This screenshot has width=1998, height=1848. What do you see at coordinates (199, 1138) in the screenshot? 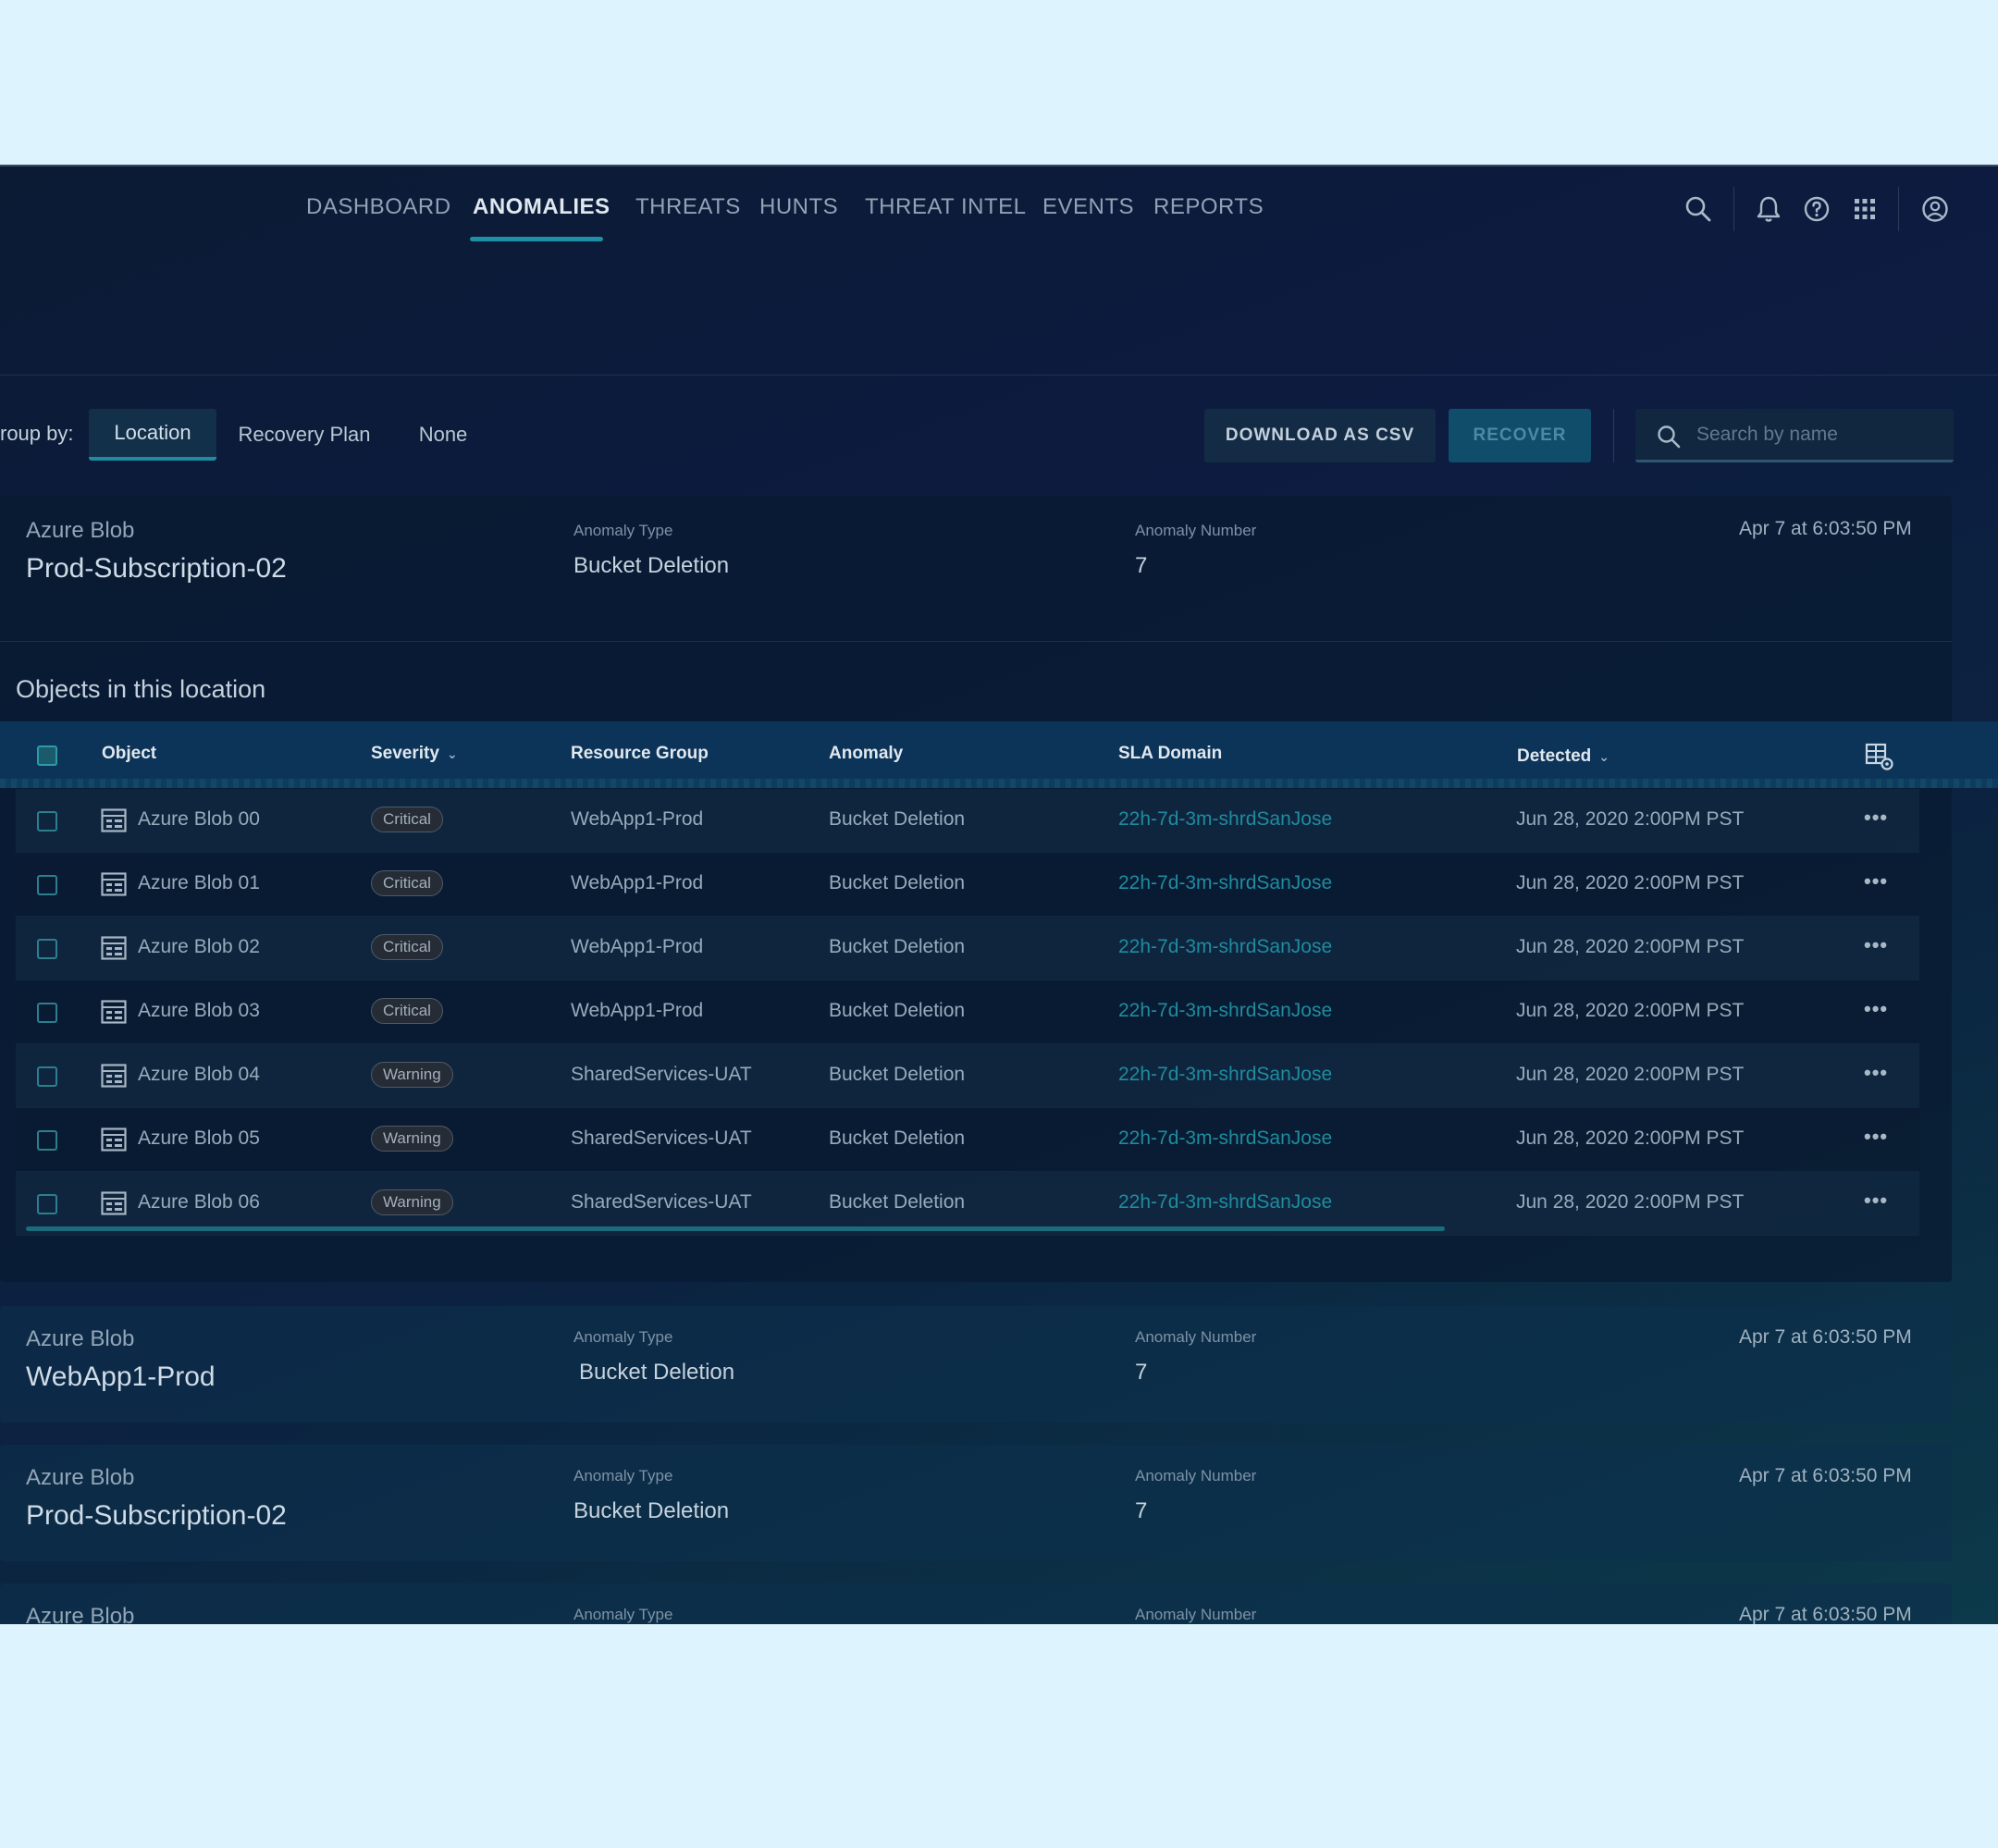
I see `object-name: Azure Blob 05` at bounding box center [199, 1138].